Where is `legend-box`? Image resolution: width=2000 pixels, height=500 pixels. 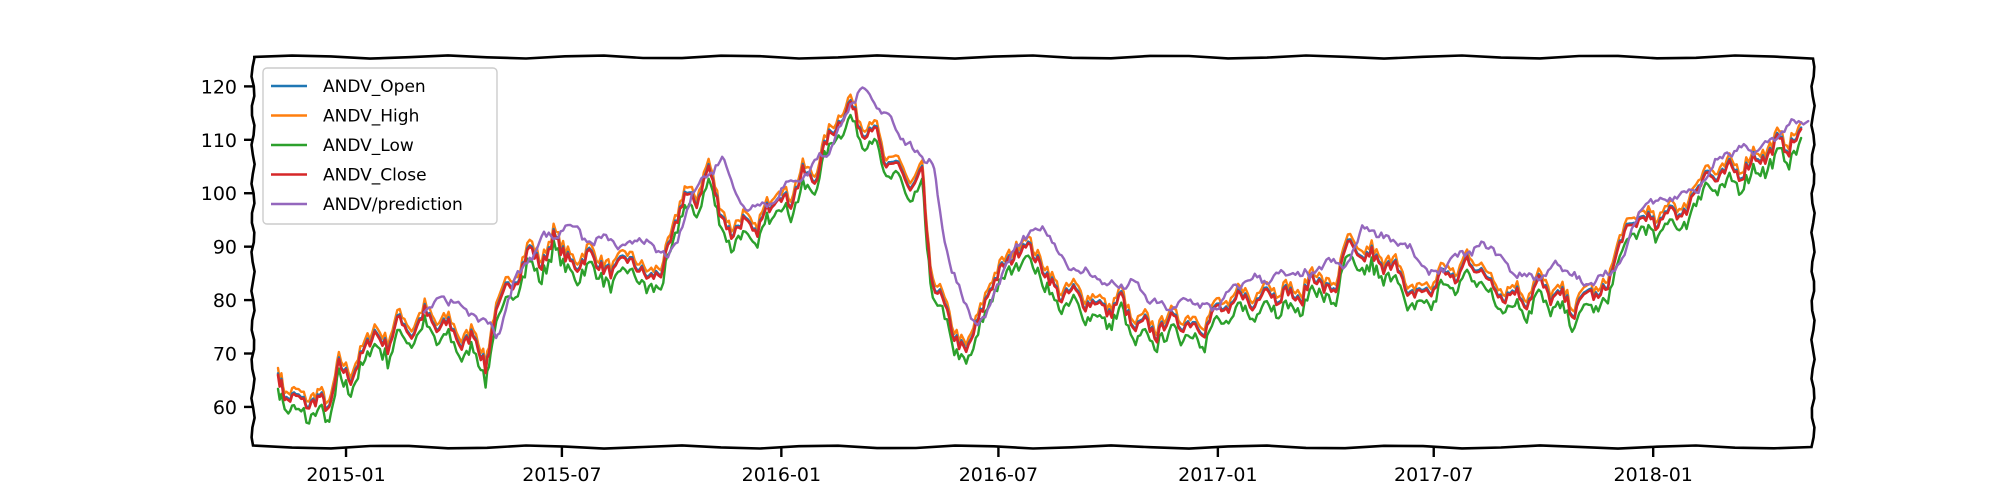 legend-box is located at coordinates (380, 146).